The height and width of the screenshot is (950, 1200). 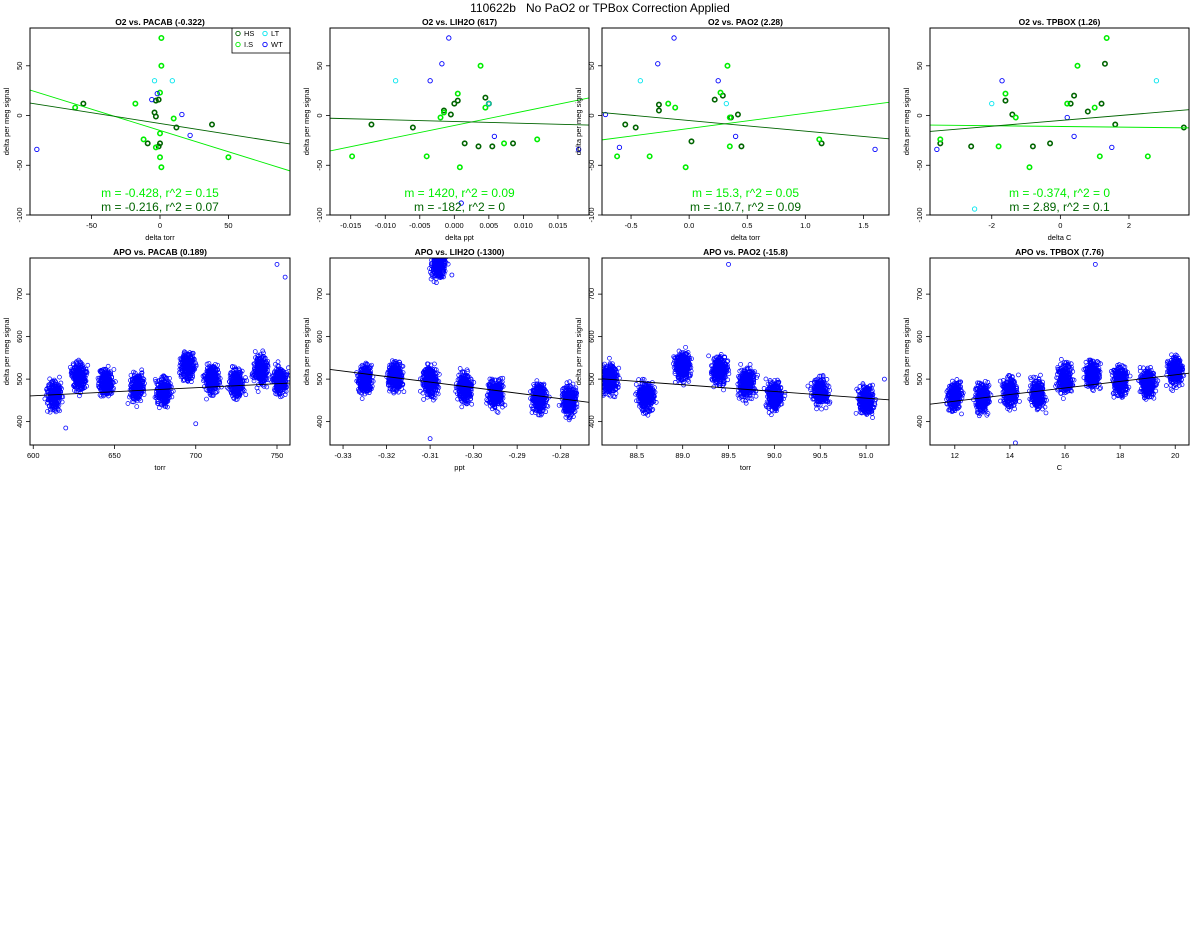 What do you see at coordinates (160, 252) in the screenshot?
I see `chart-title: APO vs. PACAB (0.189)` at bounding box center [160, 252].